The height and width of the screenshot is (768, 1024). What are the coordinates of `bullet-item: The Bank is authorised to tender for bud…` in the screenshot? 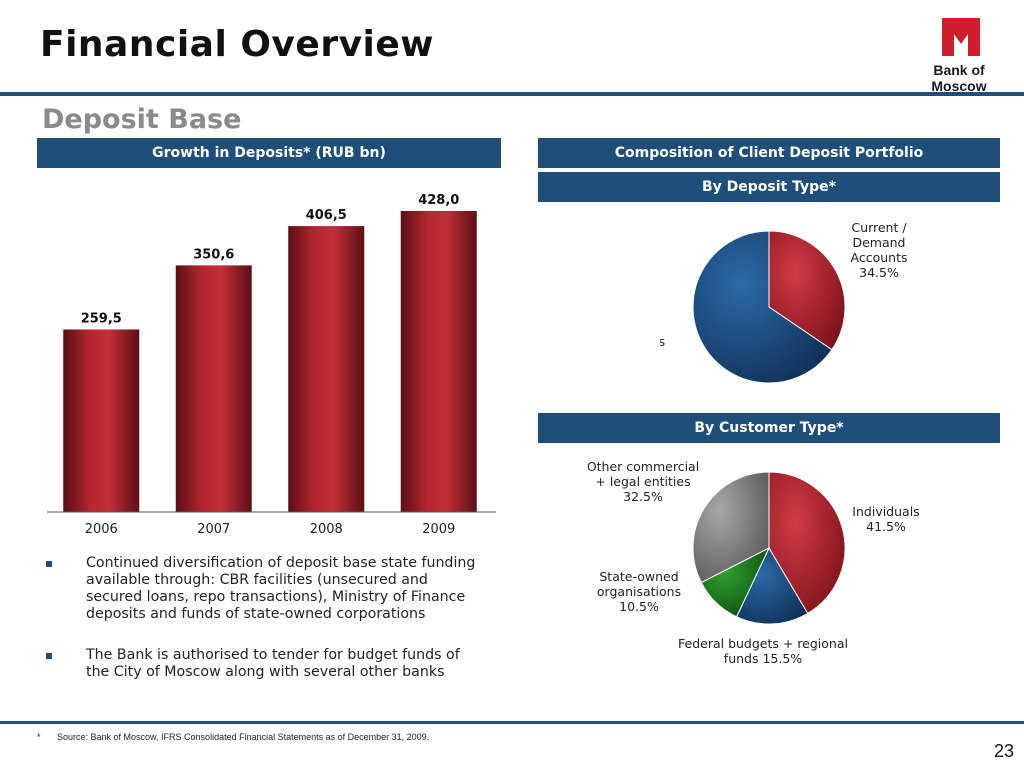 It's located at (264, 664).